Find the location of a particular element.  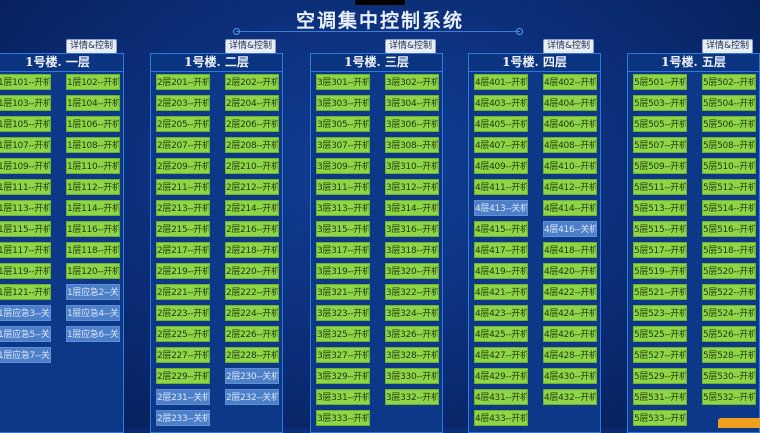

ac-unit-on: 3层310--开机 is located at coordinates (412, 166).